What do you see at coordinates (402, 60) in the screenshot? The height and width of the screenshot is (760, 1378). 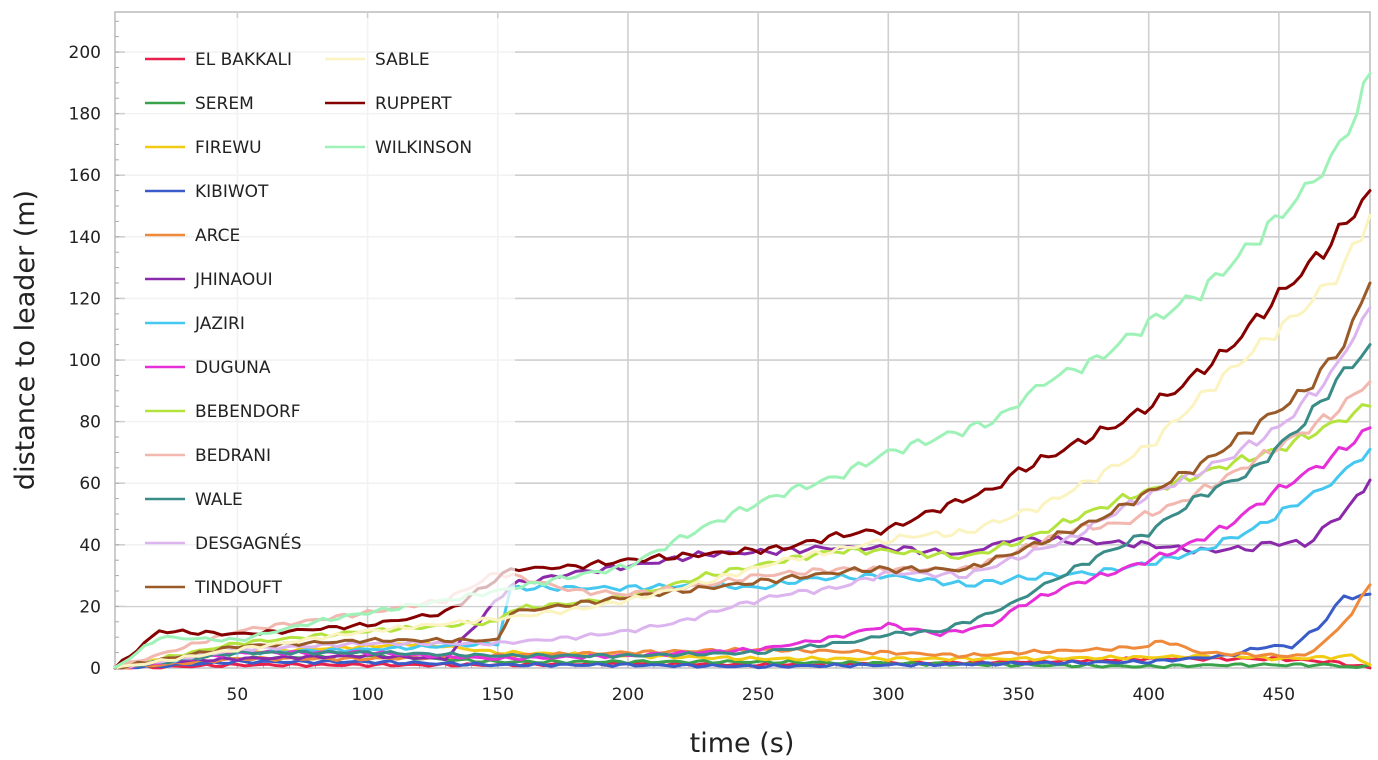 I see `legend-label-sable: SABLE` at bounding box center [402, 60].